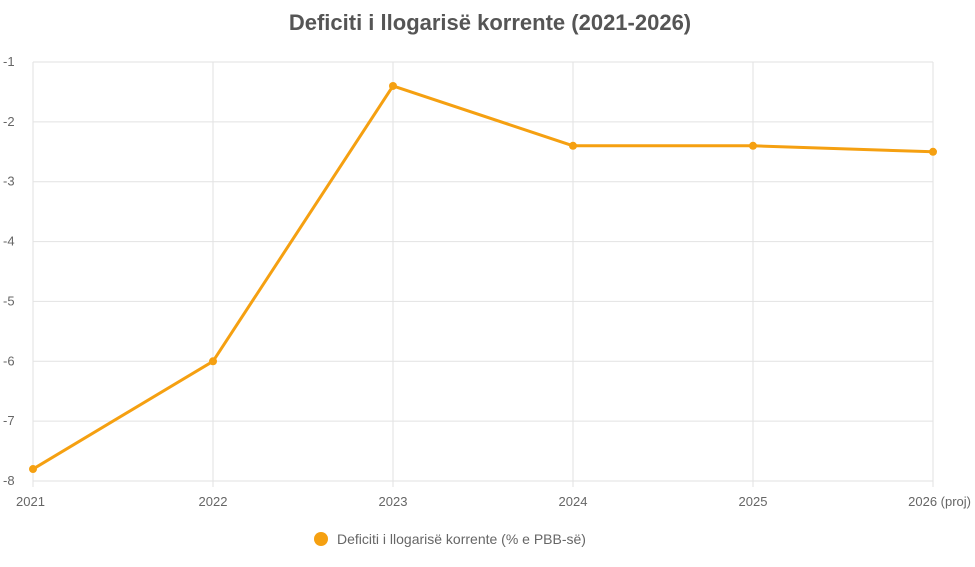 The width and height of the screenshot is (975, 567). I want to click on y-tick-label: -4, so click(9, 241).